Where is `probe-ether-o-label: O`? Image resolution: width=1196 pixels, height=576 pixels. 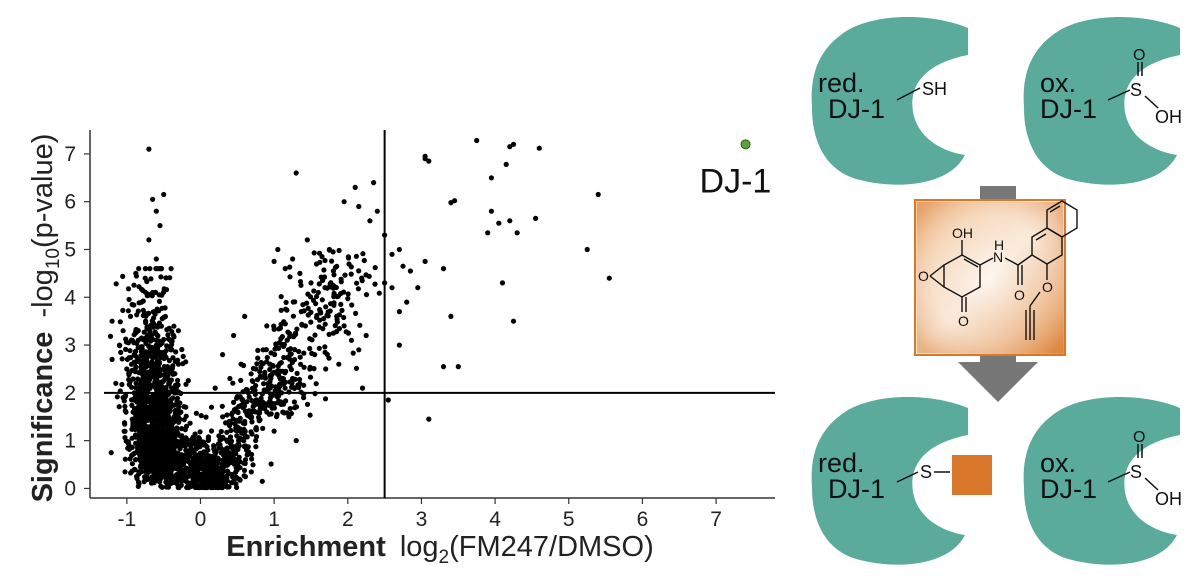 probe-ether-o-label: O is located at coordinates (1047, 287).